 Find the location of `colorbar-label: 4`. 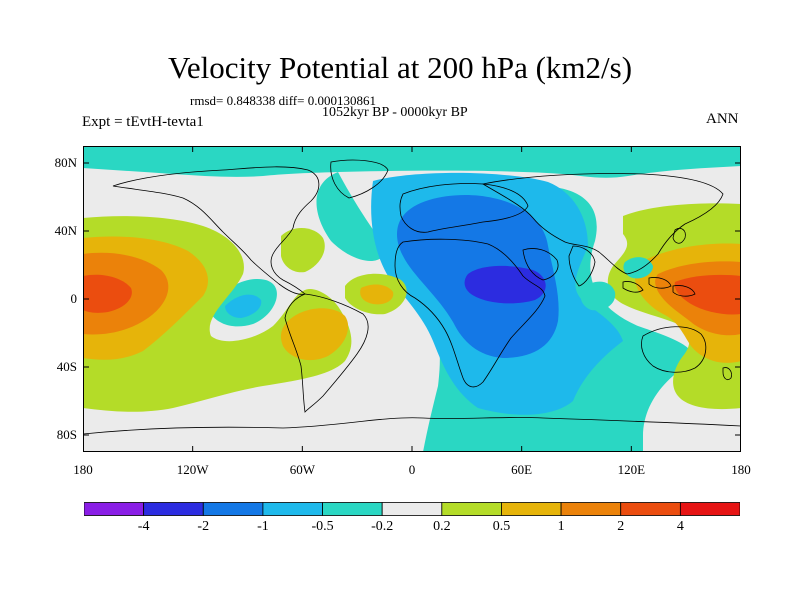

colorbar-label: 4 is located at coordinates (680, 526).